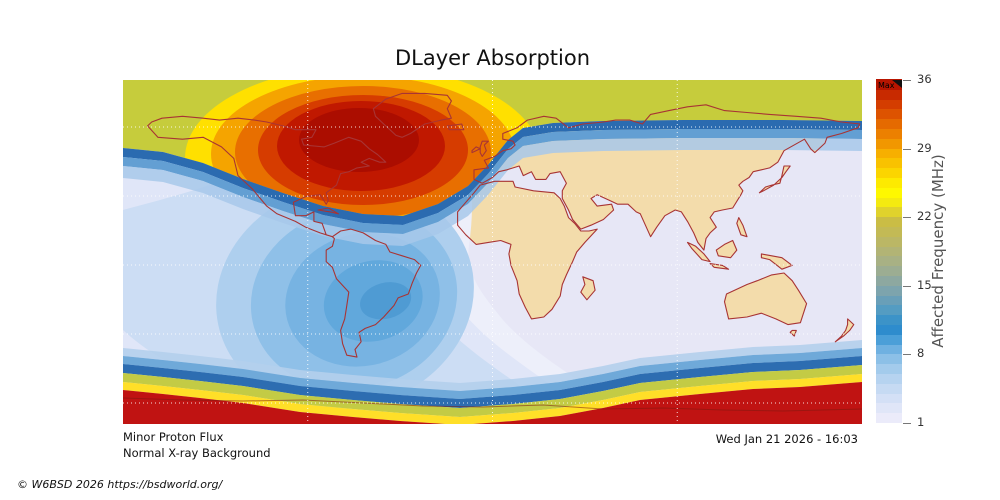 This screenshot has width=1000, height=500. What do you see at coordinates (924, 147) in the screenshot?
I see `colorbar-tick-label: 29` at bounding box center [924, 147].